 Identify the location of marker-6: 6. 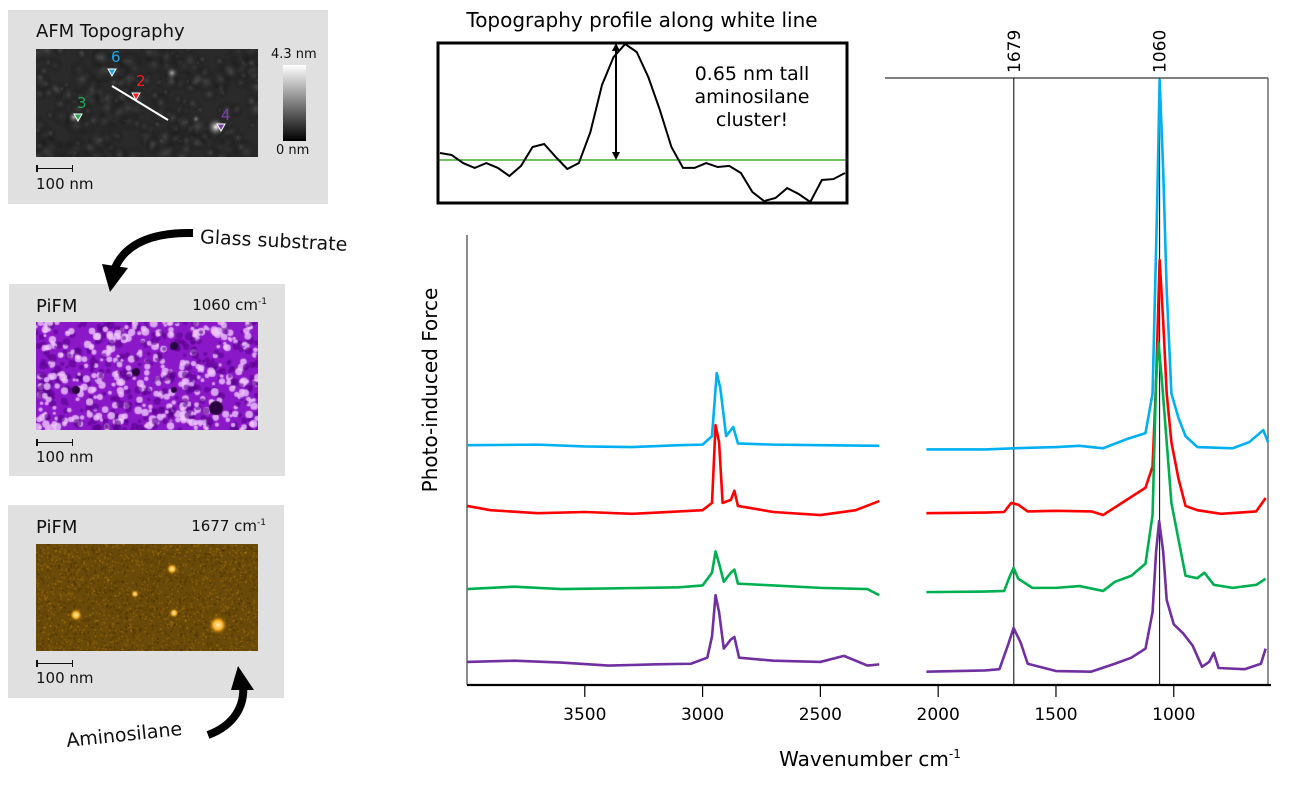
(116, 57).